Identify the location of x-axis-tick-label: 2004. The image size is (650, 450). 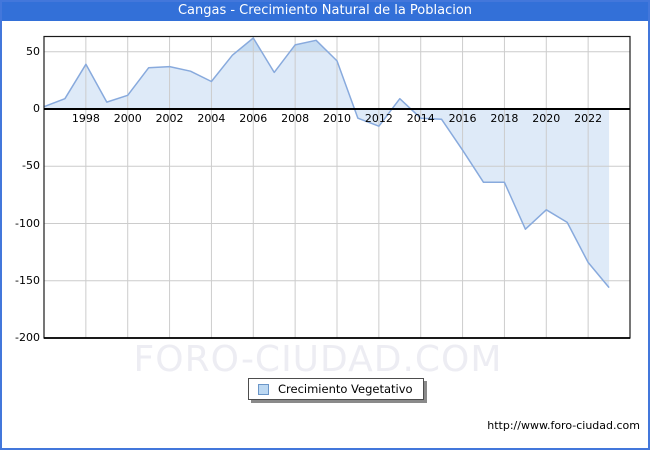
(211, 118).